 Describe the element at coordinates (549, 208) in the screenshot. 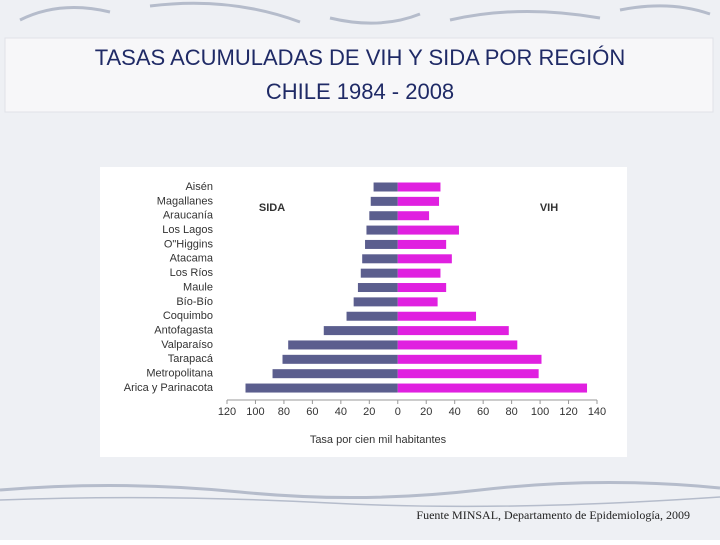

I see `series-label: VIH` at that location.